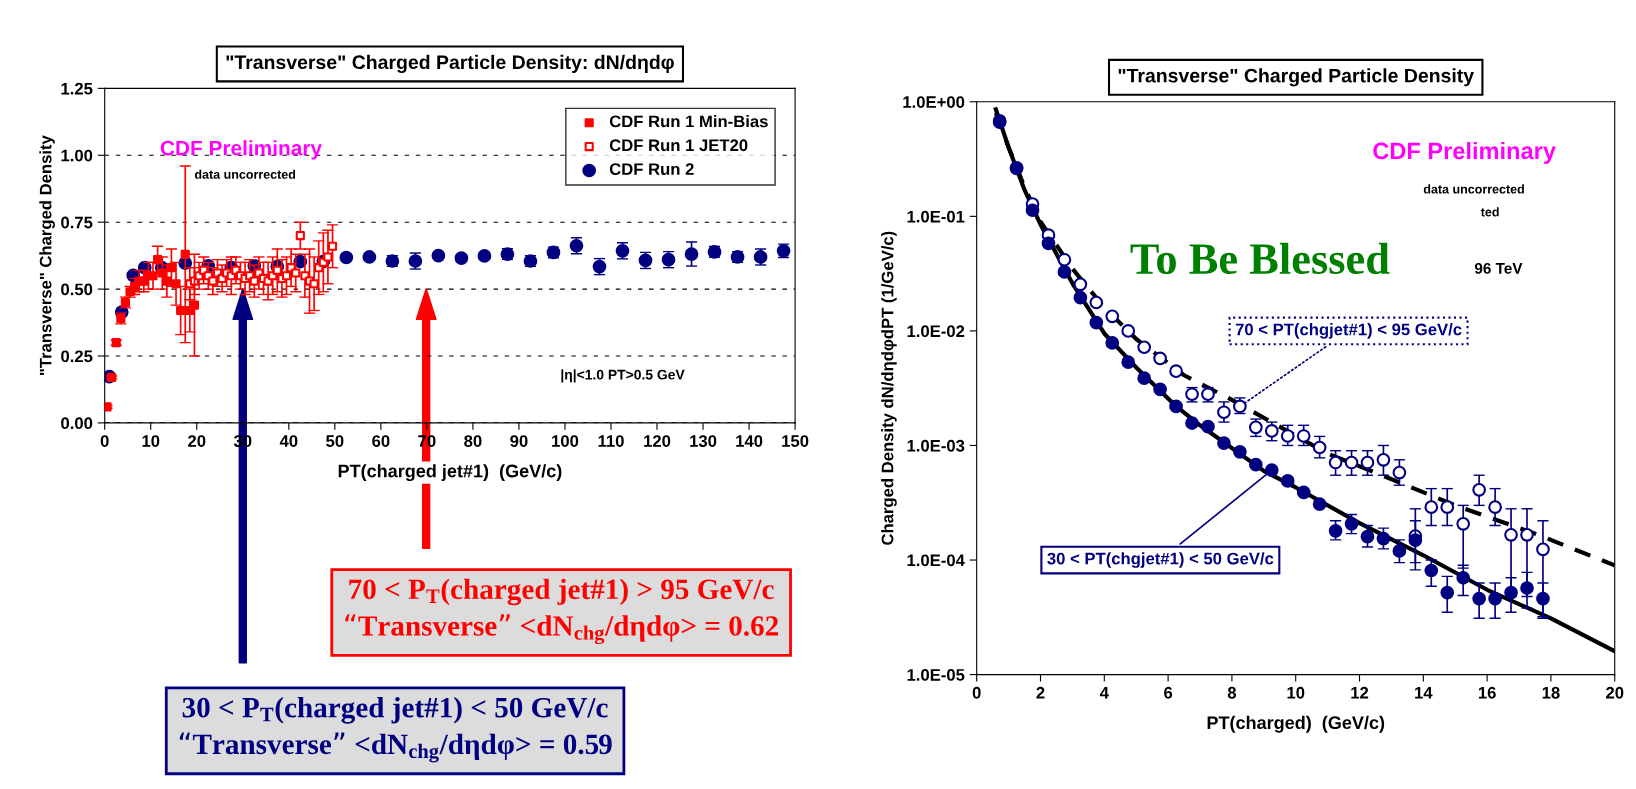 The image size is (1636, 789). What do you see at coordinates (1160, 560) in the screenshot?
I see `text: 30 < PT(chgjet#1) < 50 GeV/c` at bounding box center [1160, 560].